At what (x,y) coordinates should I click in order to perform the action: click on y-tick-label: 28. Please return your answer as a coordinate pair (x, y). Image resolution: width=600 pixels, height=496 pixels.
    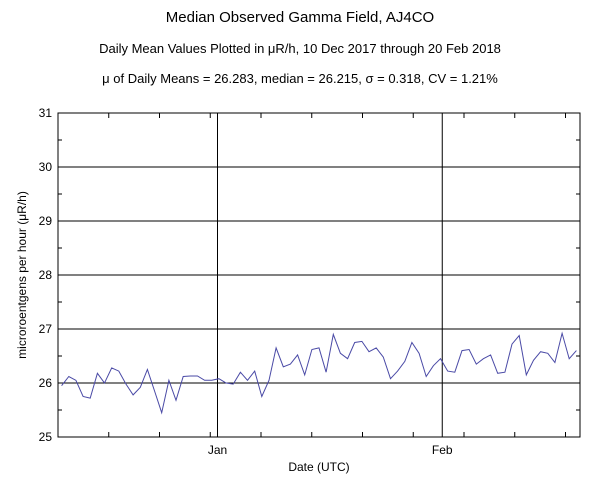
    Looking at the image, I should click on (46, 275).